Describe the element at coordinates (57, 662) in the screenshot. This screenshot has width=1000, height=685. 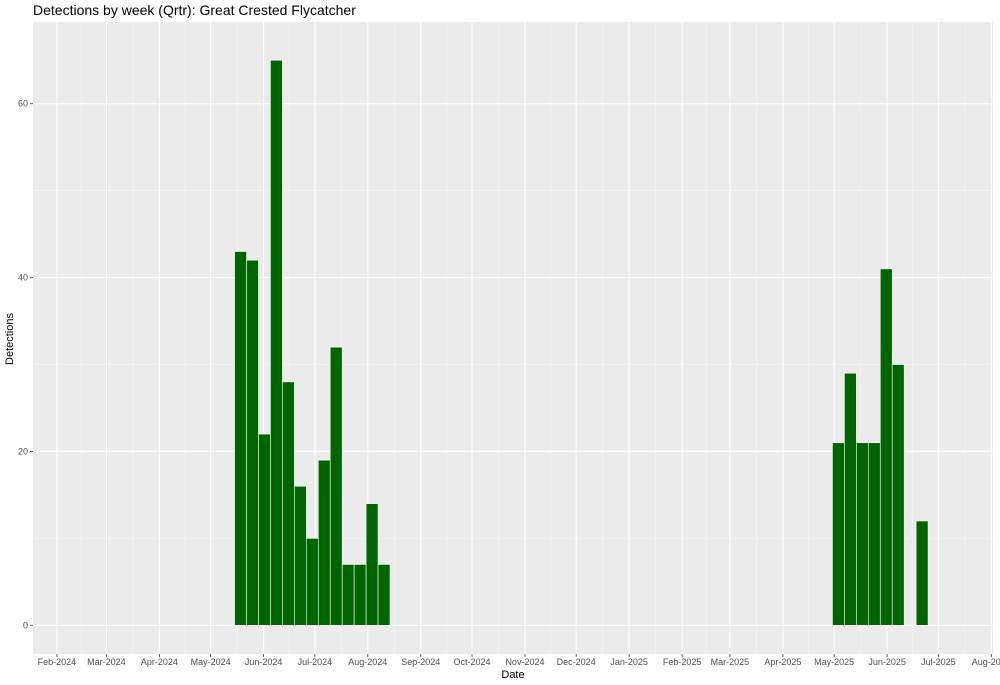
I see `x-tick-label: Feb-2024` at that location.